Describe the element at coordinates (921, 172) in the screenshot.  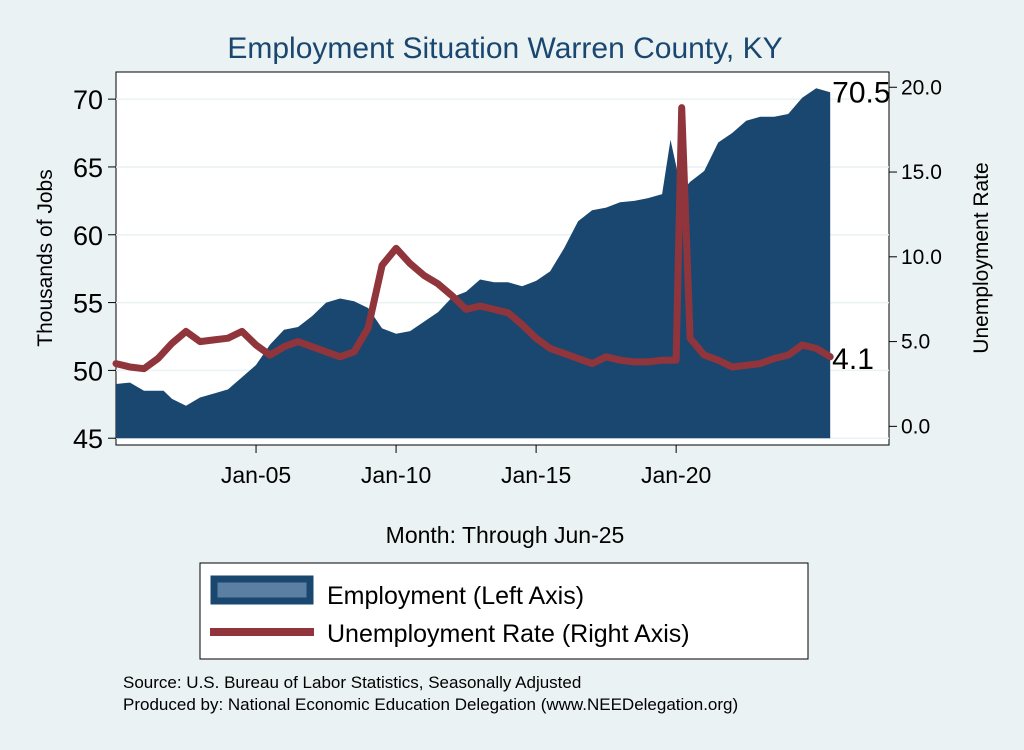
I see `right-tick-label-3: 15.0` at that location.